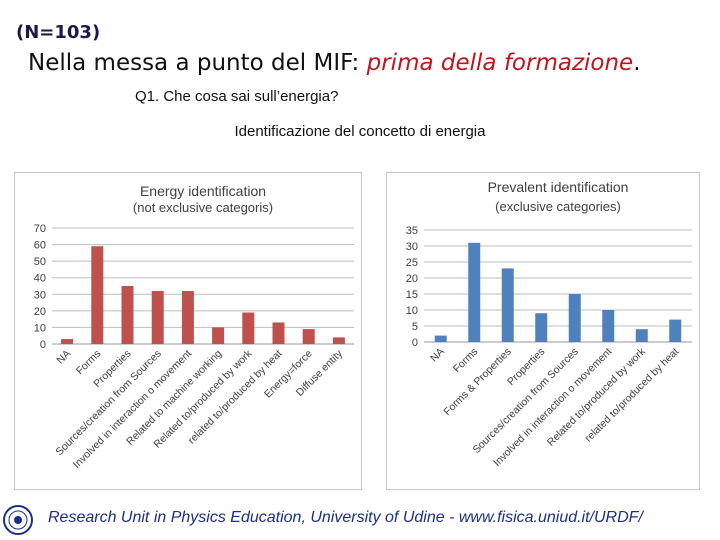  I want to click on question-label: Q1. Che cosa sai sull’energia?, so click(237, 96).